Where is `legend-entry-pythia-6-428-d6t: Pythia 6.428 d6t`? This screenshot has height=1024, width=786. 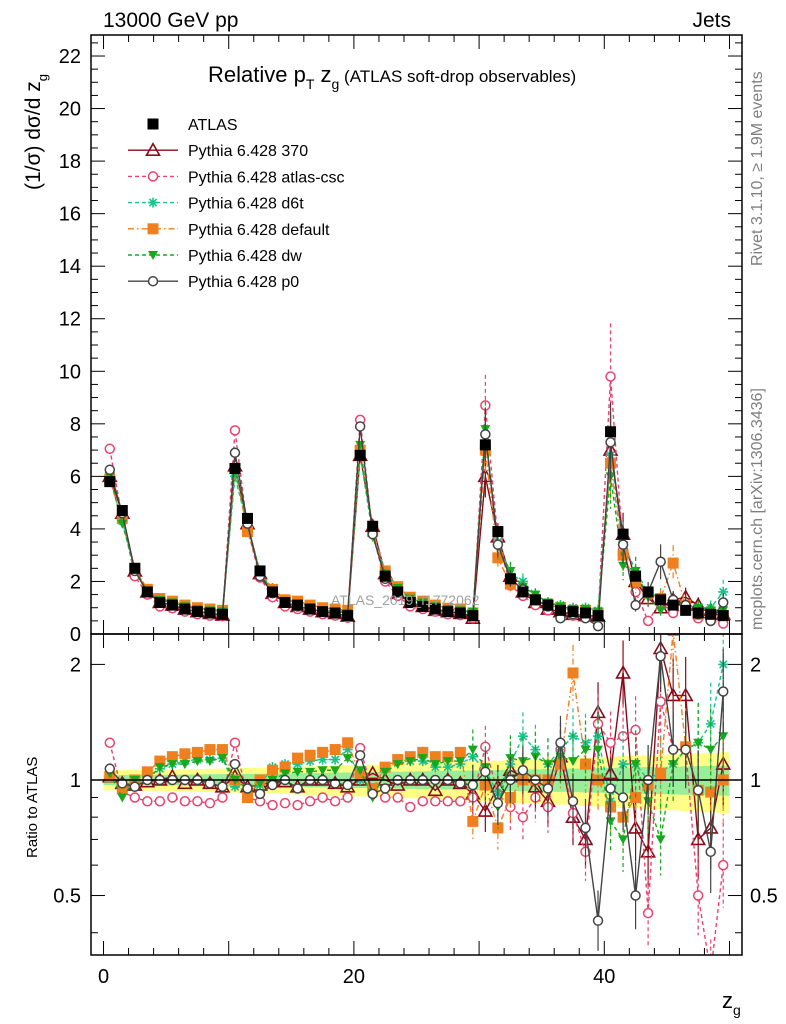 legend-entry-pythia-6-428-d6t: Pythia 6.428 d6t is located at coordinates (216, 204).